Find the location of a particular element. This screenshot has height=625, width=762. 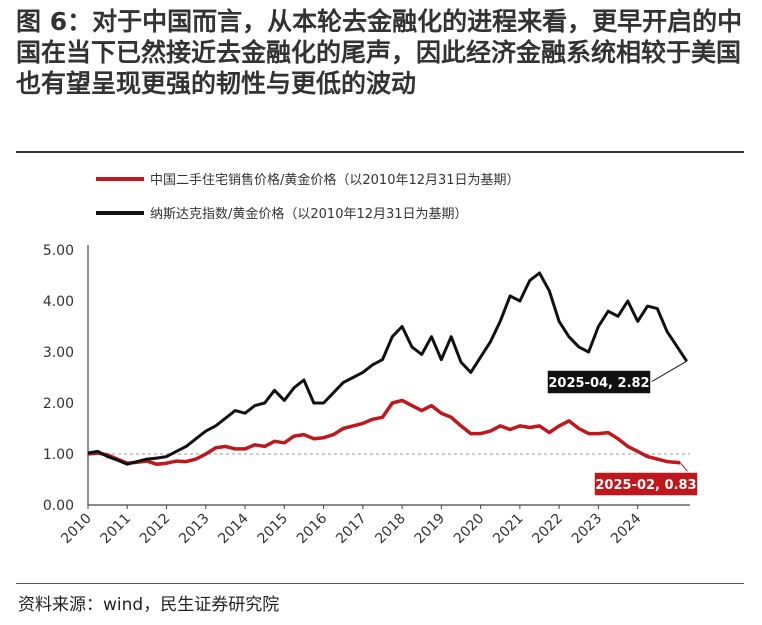

y-tick-label: 3.00 is located at coordinates (58, 353).